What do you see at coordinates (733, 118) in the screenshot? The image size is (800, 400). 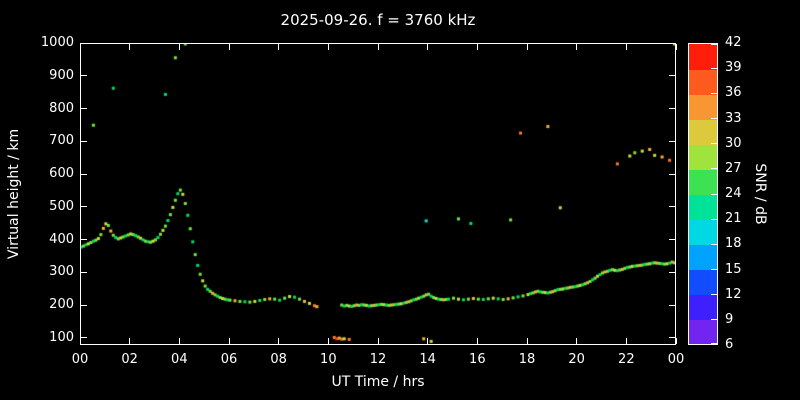 I see `colorbar-tick-label: 33` at bounding box center [733, 118].